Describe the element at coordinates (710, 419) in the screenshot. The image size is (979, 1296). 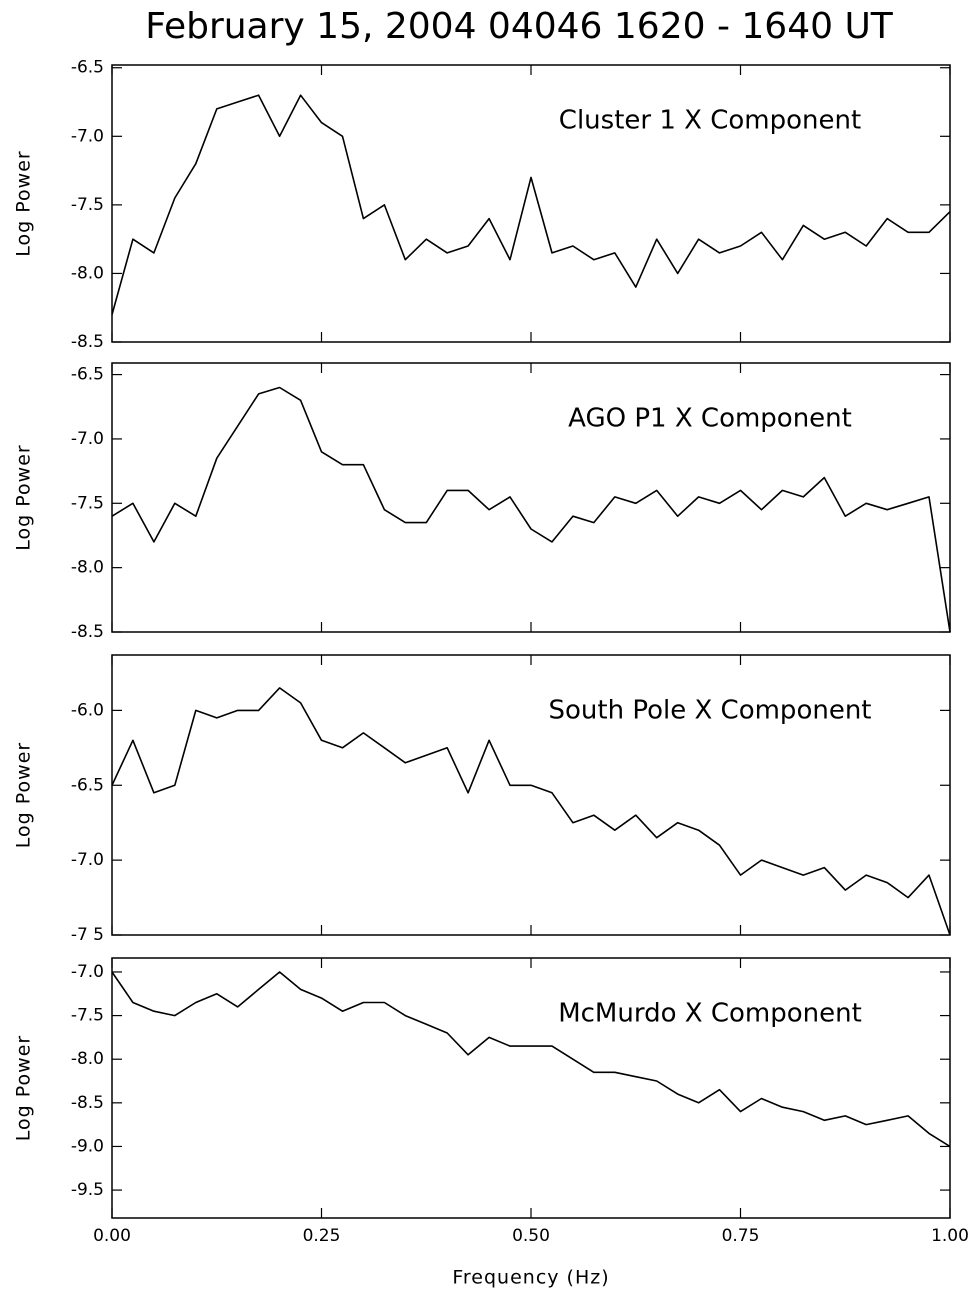
I see `panel-annotation: AGO P1 X Component` at that location.